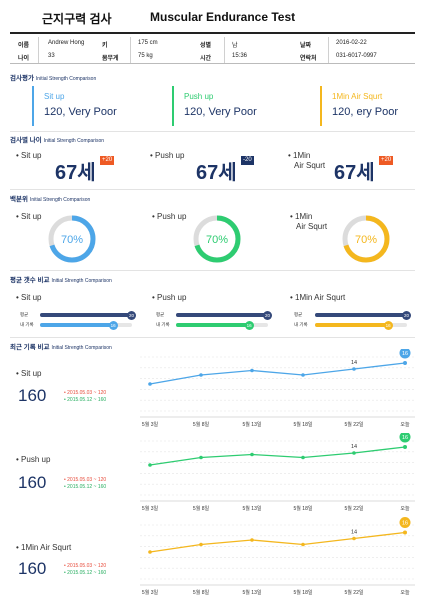 This screenshot has width=425, height=602. What do you see at coordinates (199, 96) in the screenshot?
I see `eval-name: Push up` at bounding box center [199, 96].